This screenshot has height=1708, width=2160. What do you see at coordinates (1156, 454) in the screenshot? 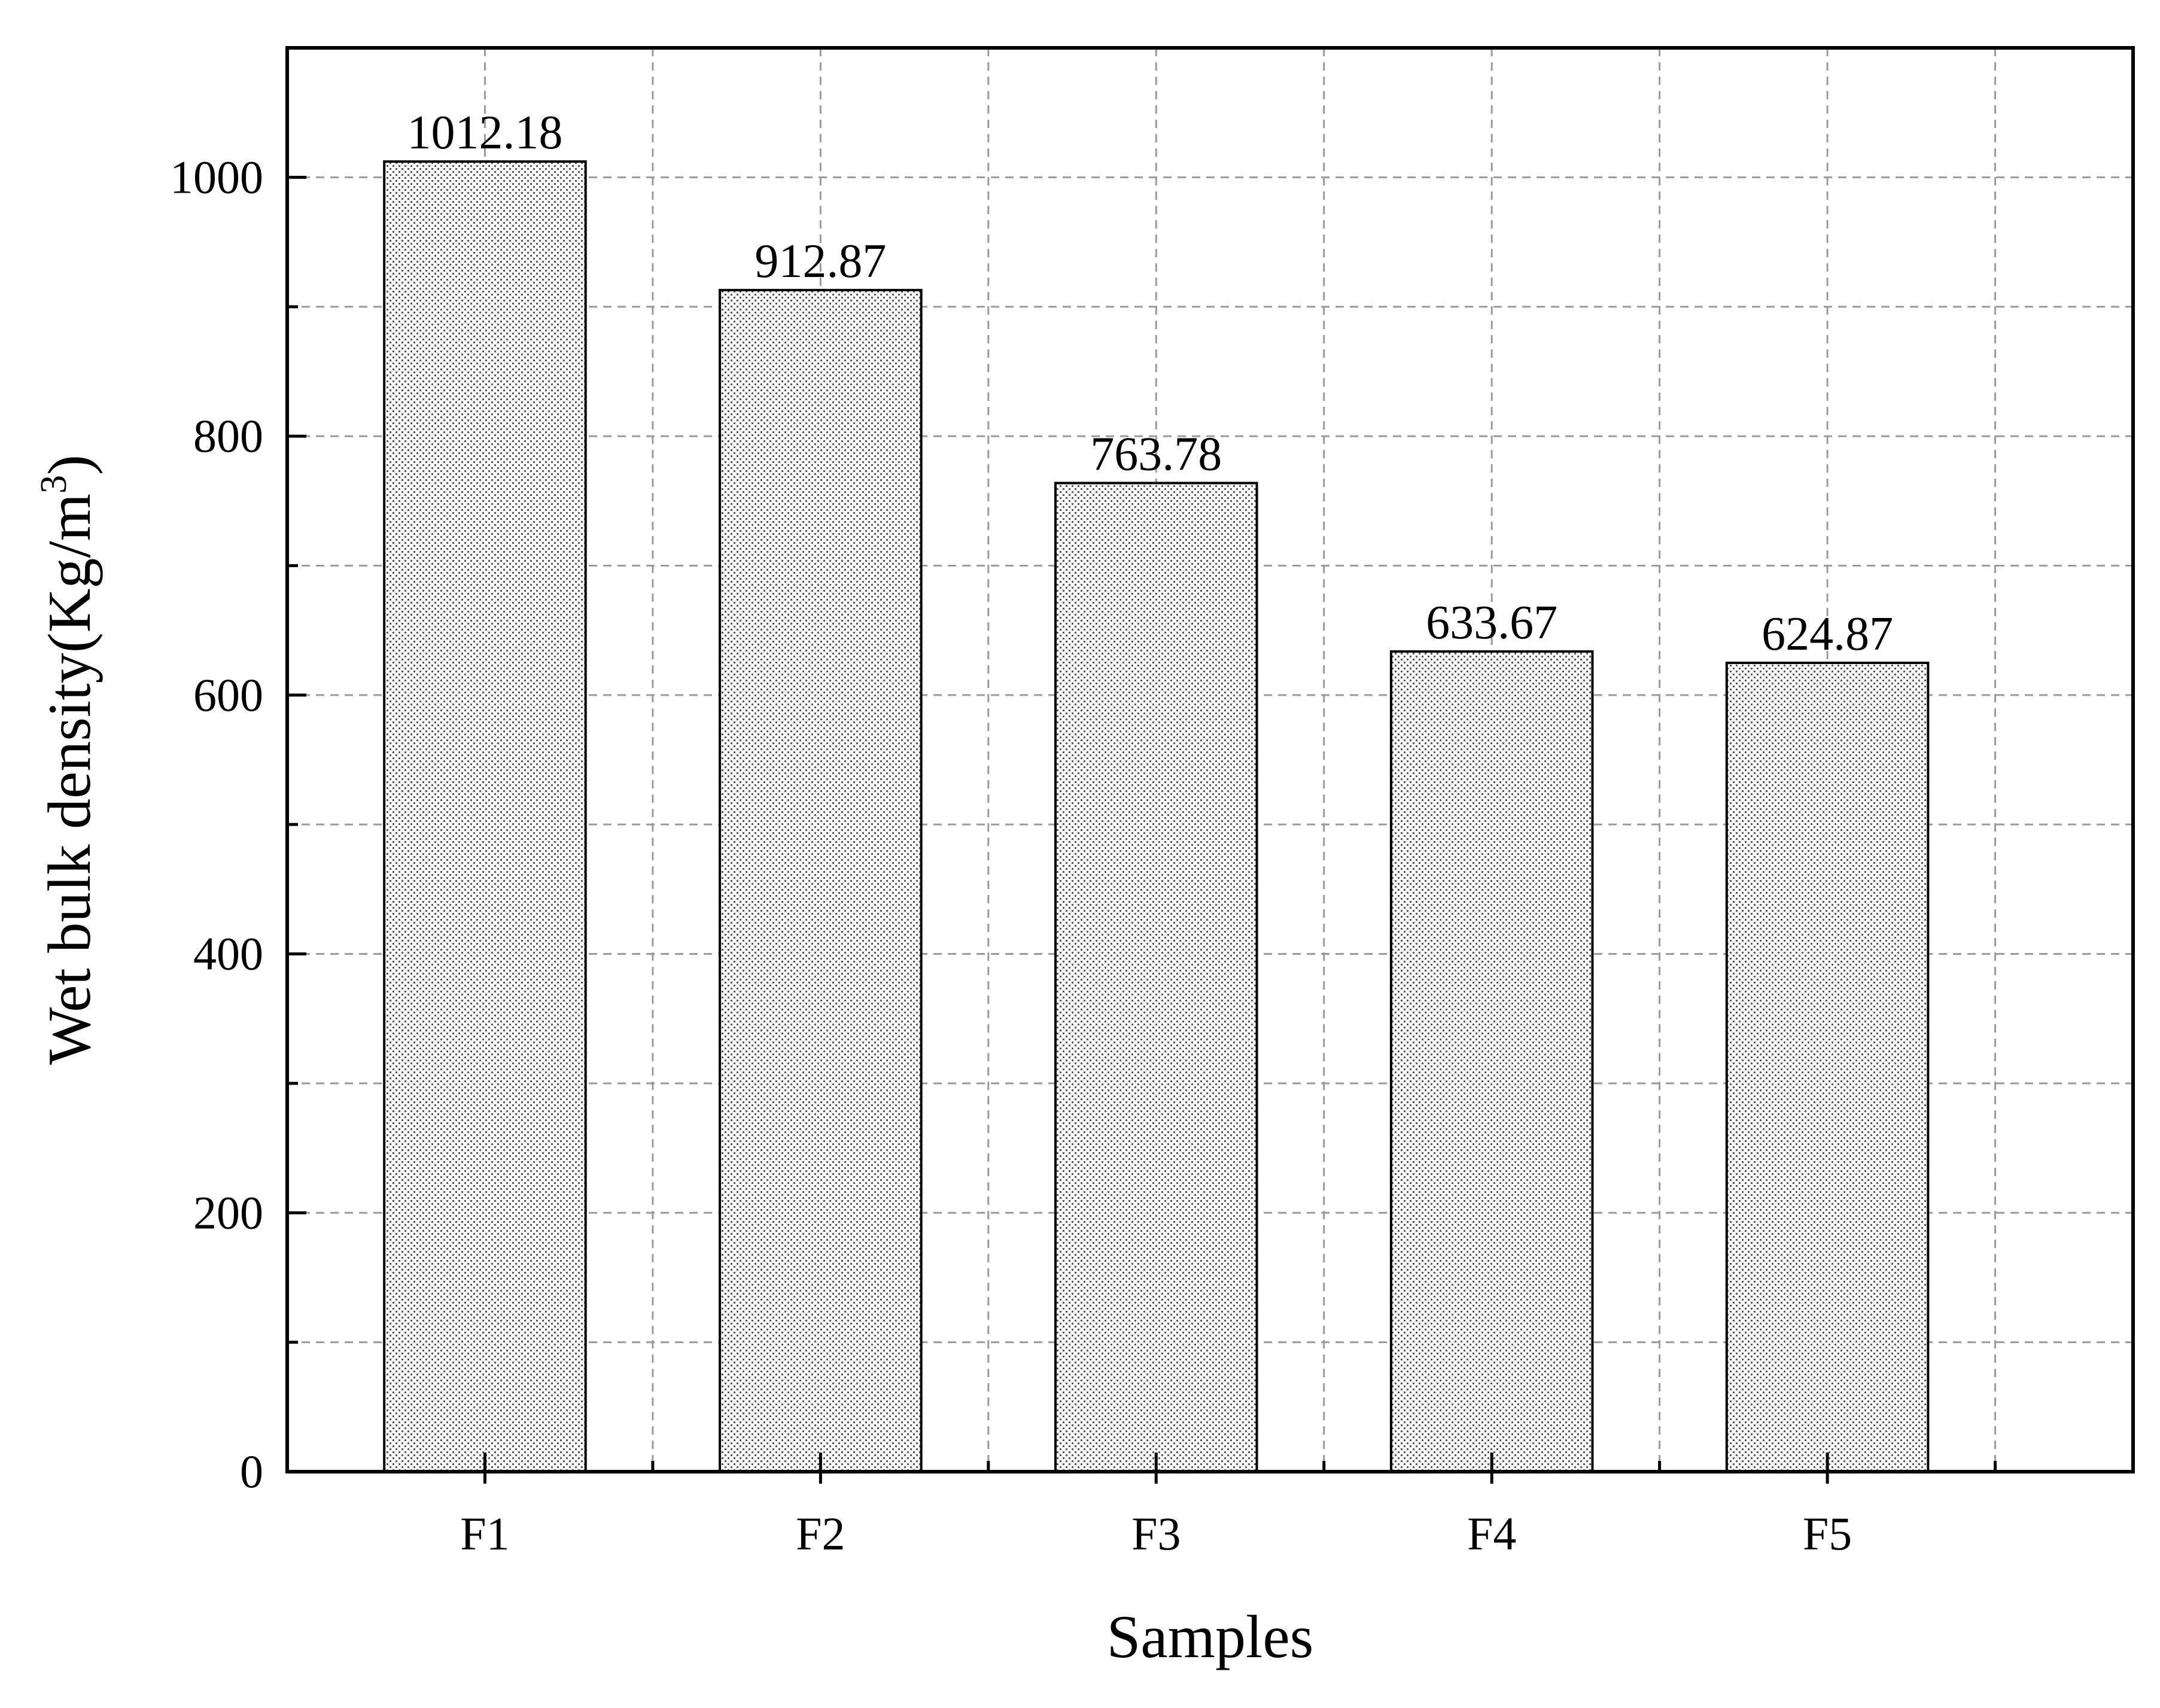
I see `data-label-f3: 763.78` at bounding box center [1156, 454].